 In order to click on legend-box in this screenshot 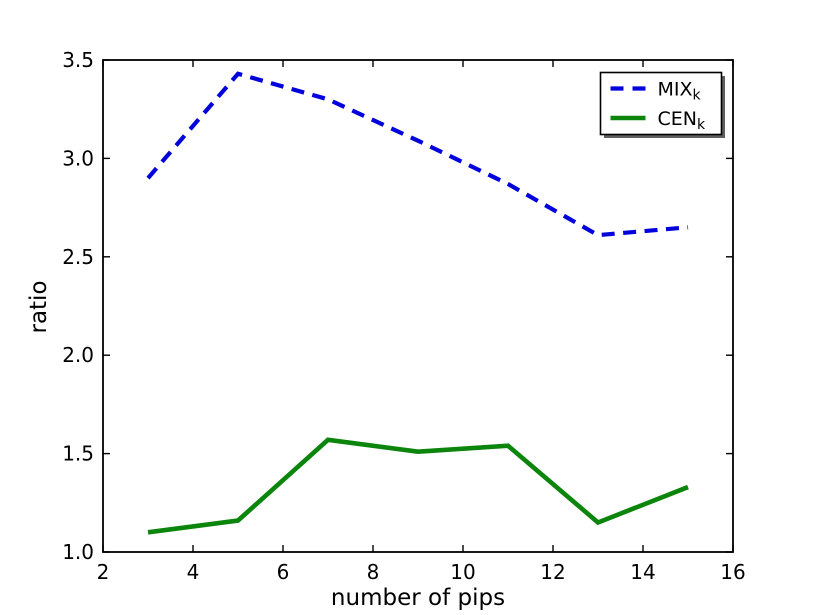, I will do `click(661, 103)`.